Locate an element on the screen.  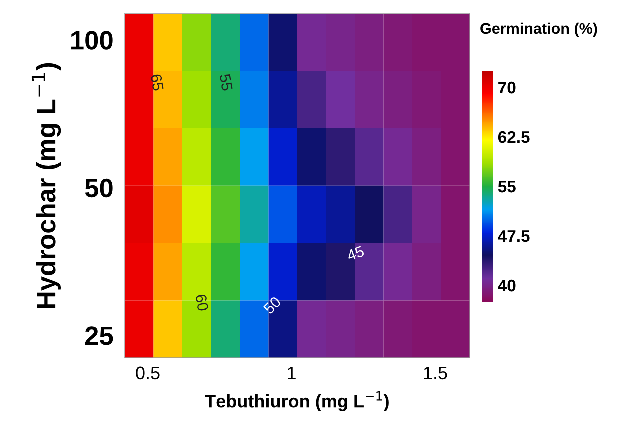
x-tick-label: 1.5 is located at coordinates (436, 373).